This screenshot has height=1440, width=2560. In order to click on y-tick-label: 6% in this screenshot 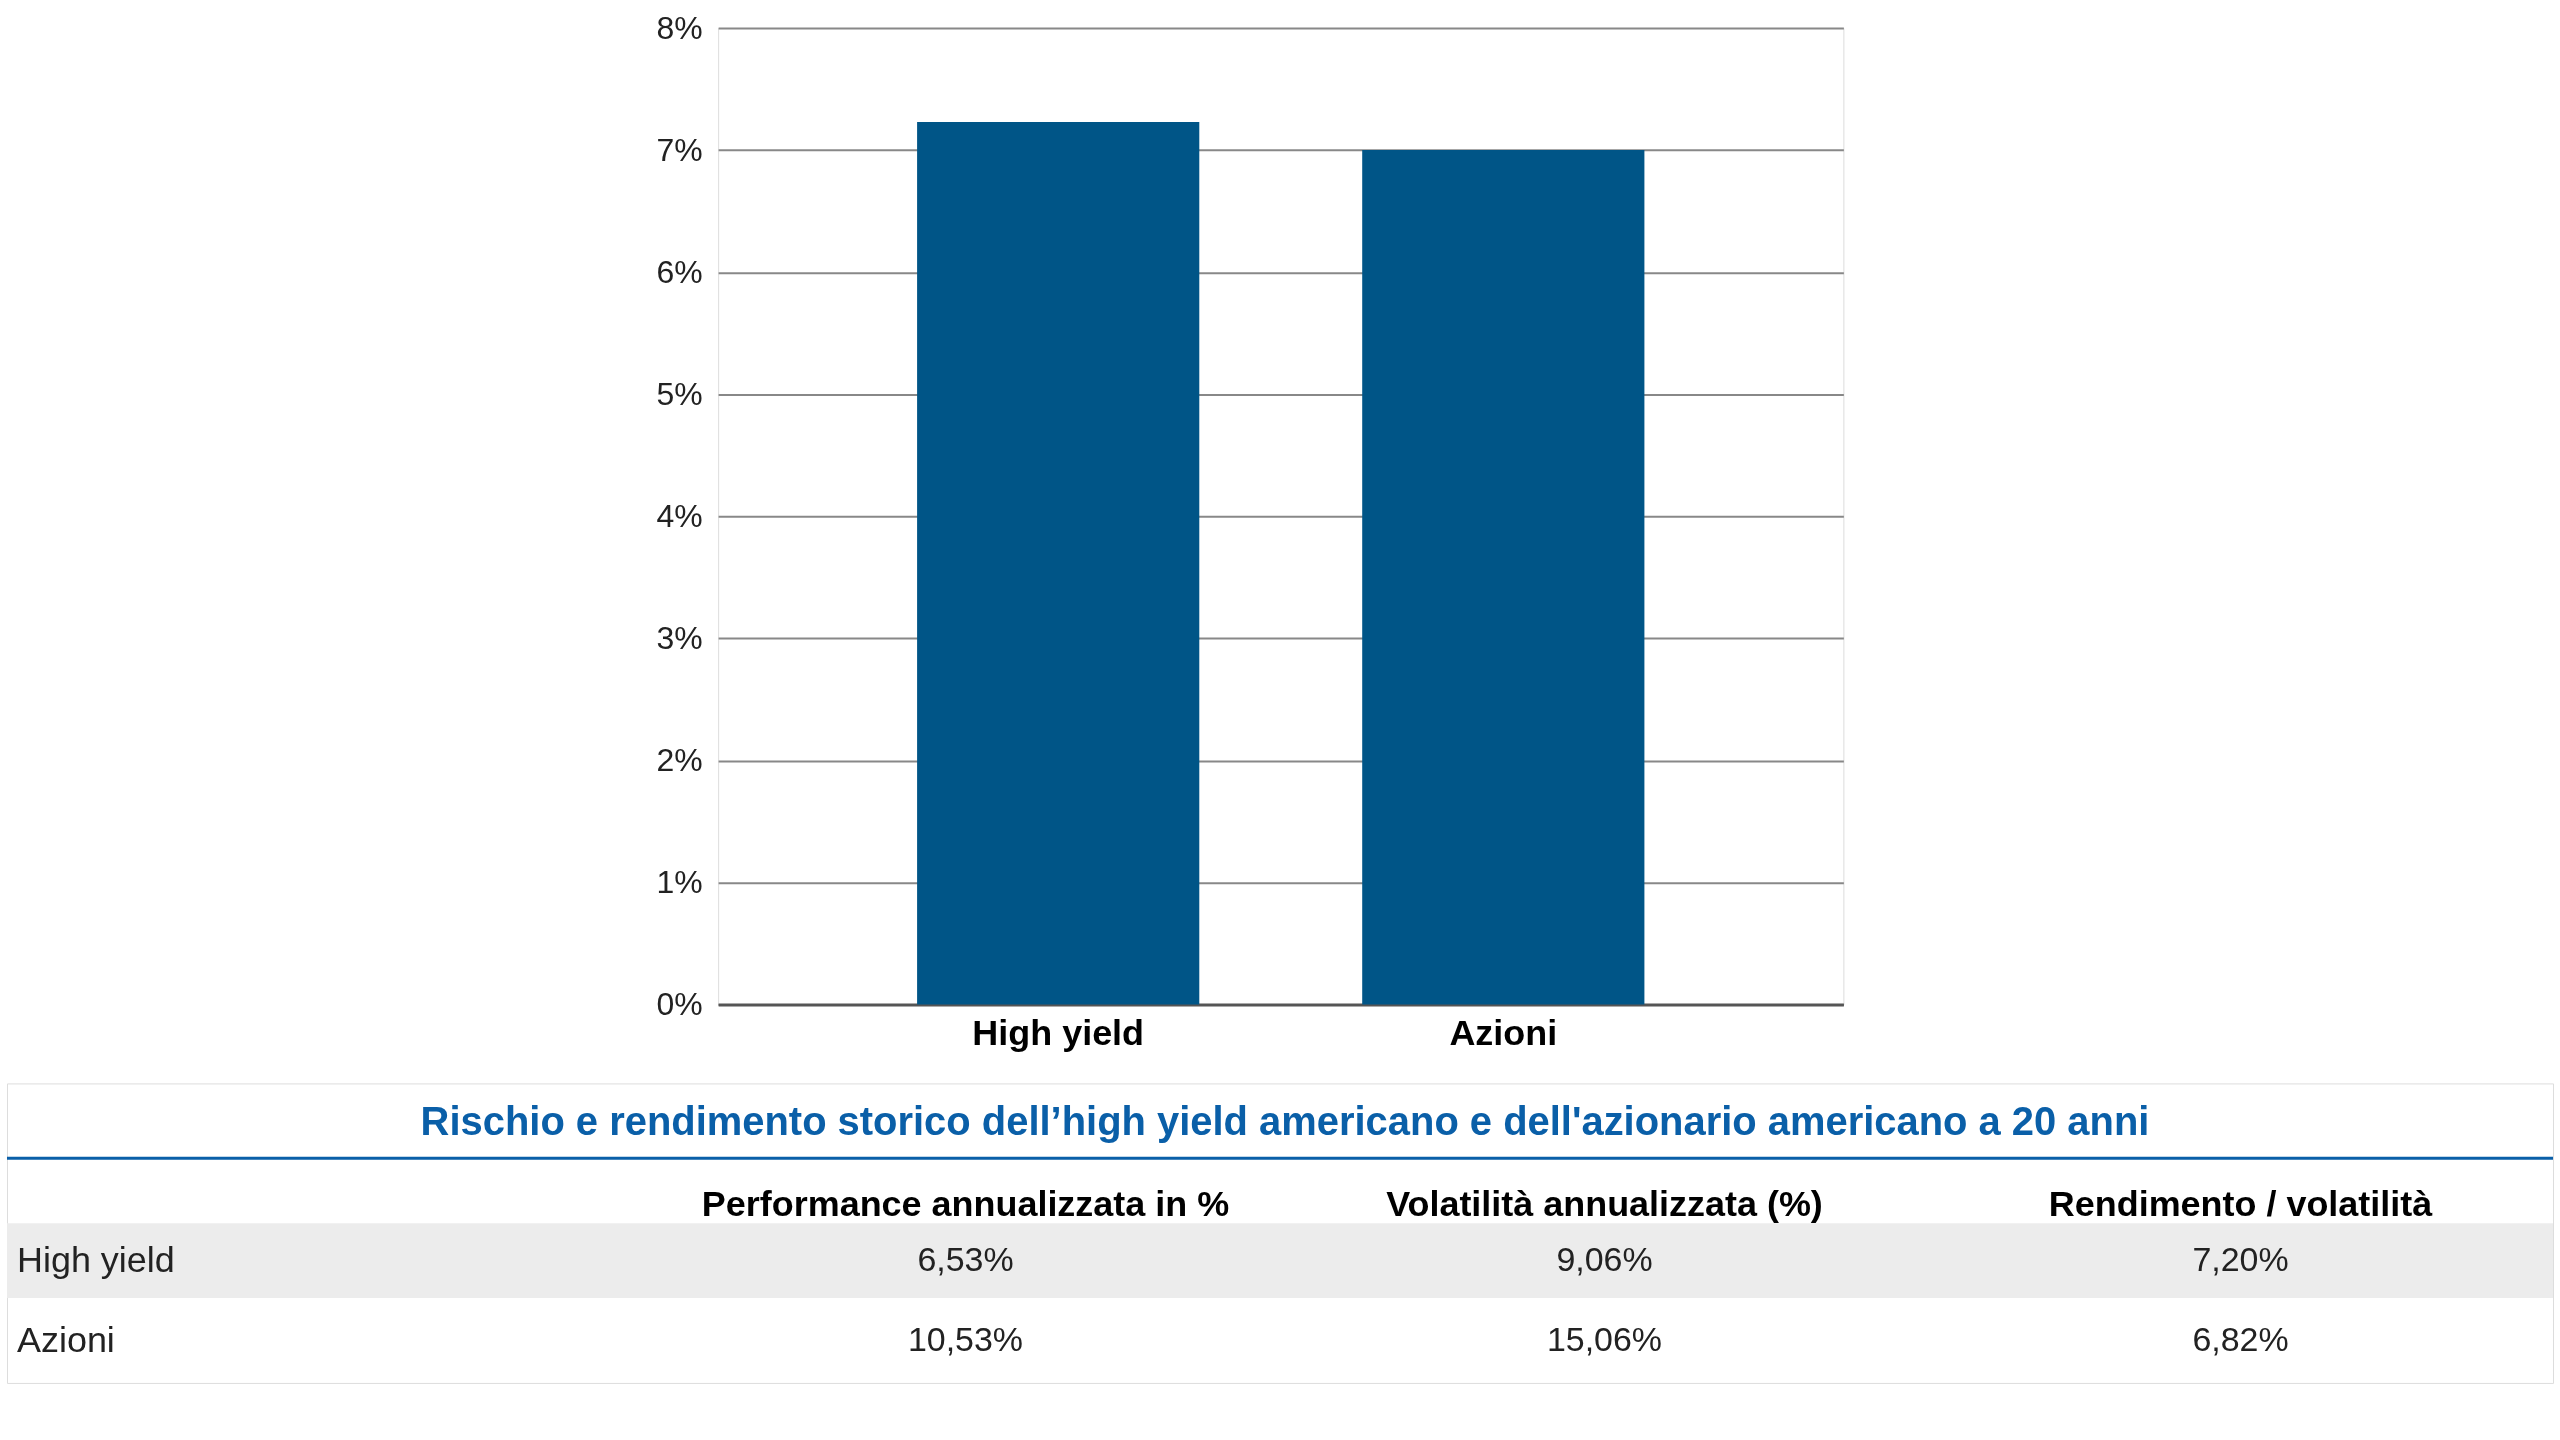, I will do `click(679, 271)`.